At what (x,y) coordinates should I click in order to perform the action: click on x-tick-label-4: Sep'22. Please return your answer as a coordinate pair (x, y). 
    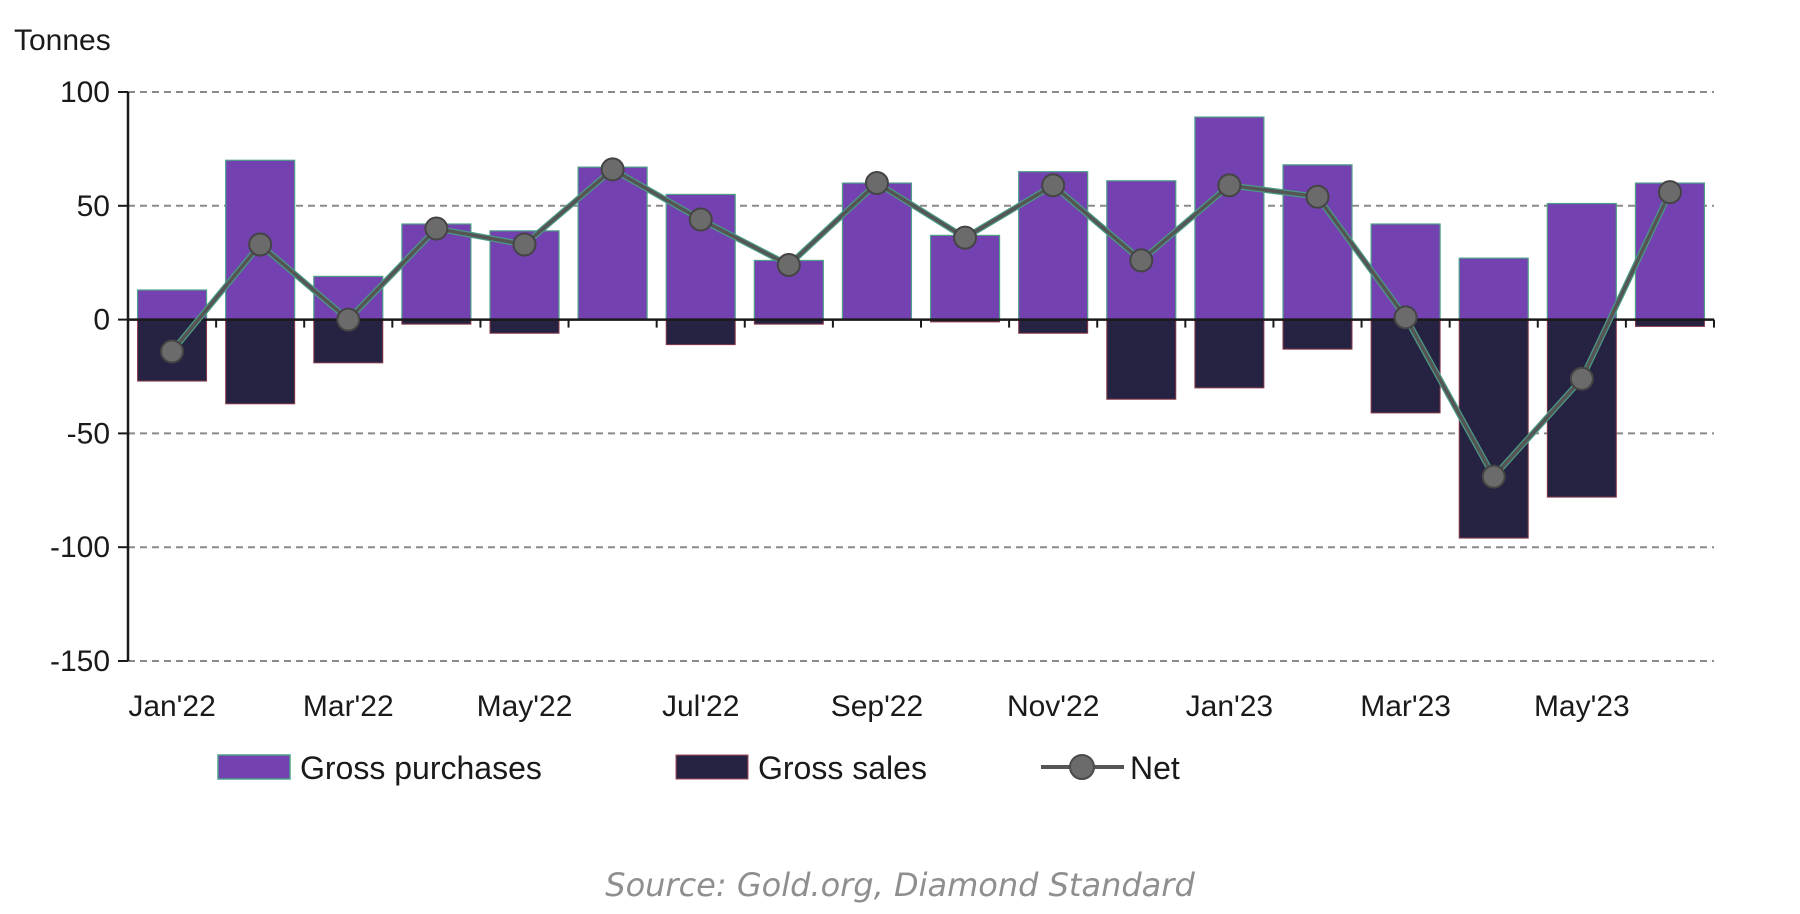
    Looking at the image, I should click on (877, 706).